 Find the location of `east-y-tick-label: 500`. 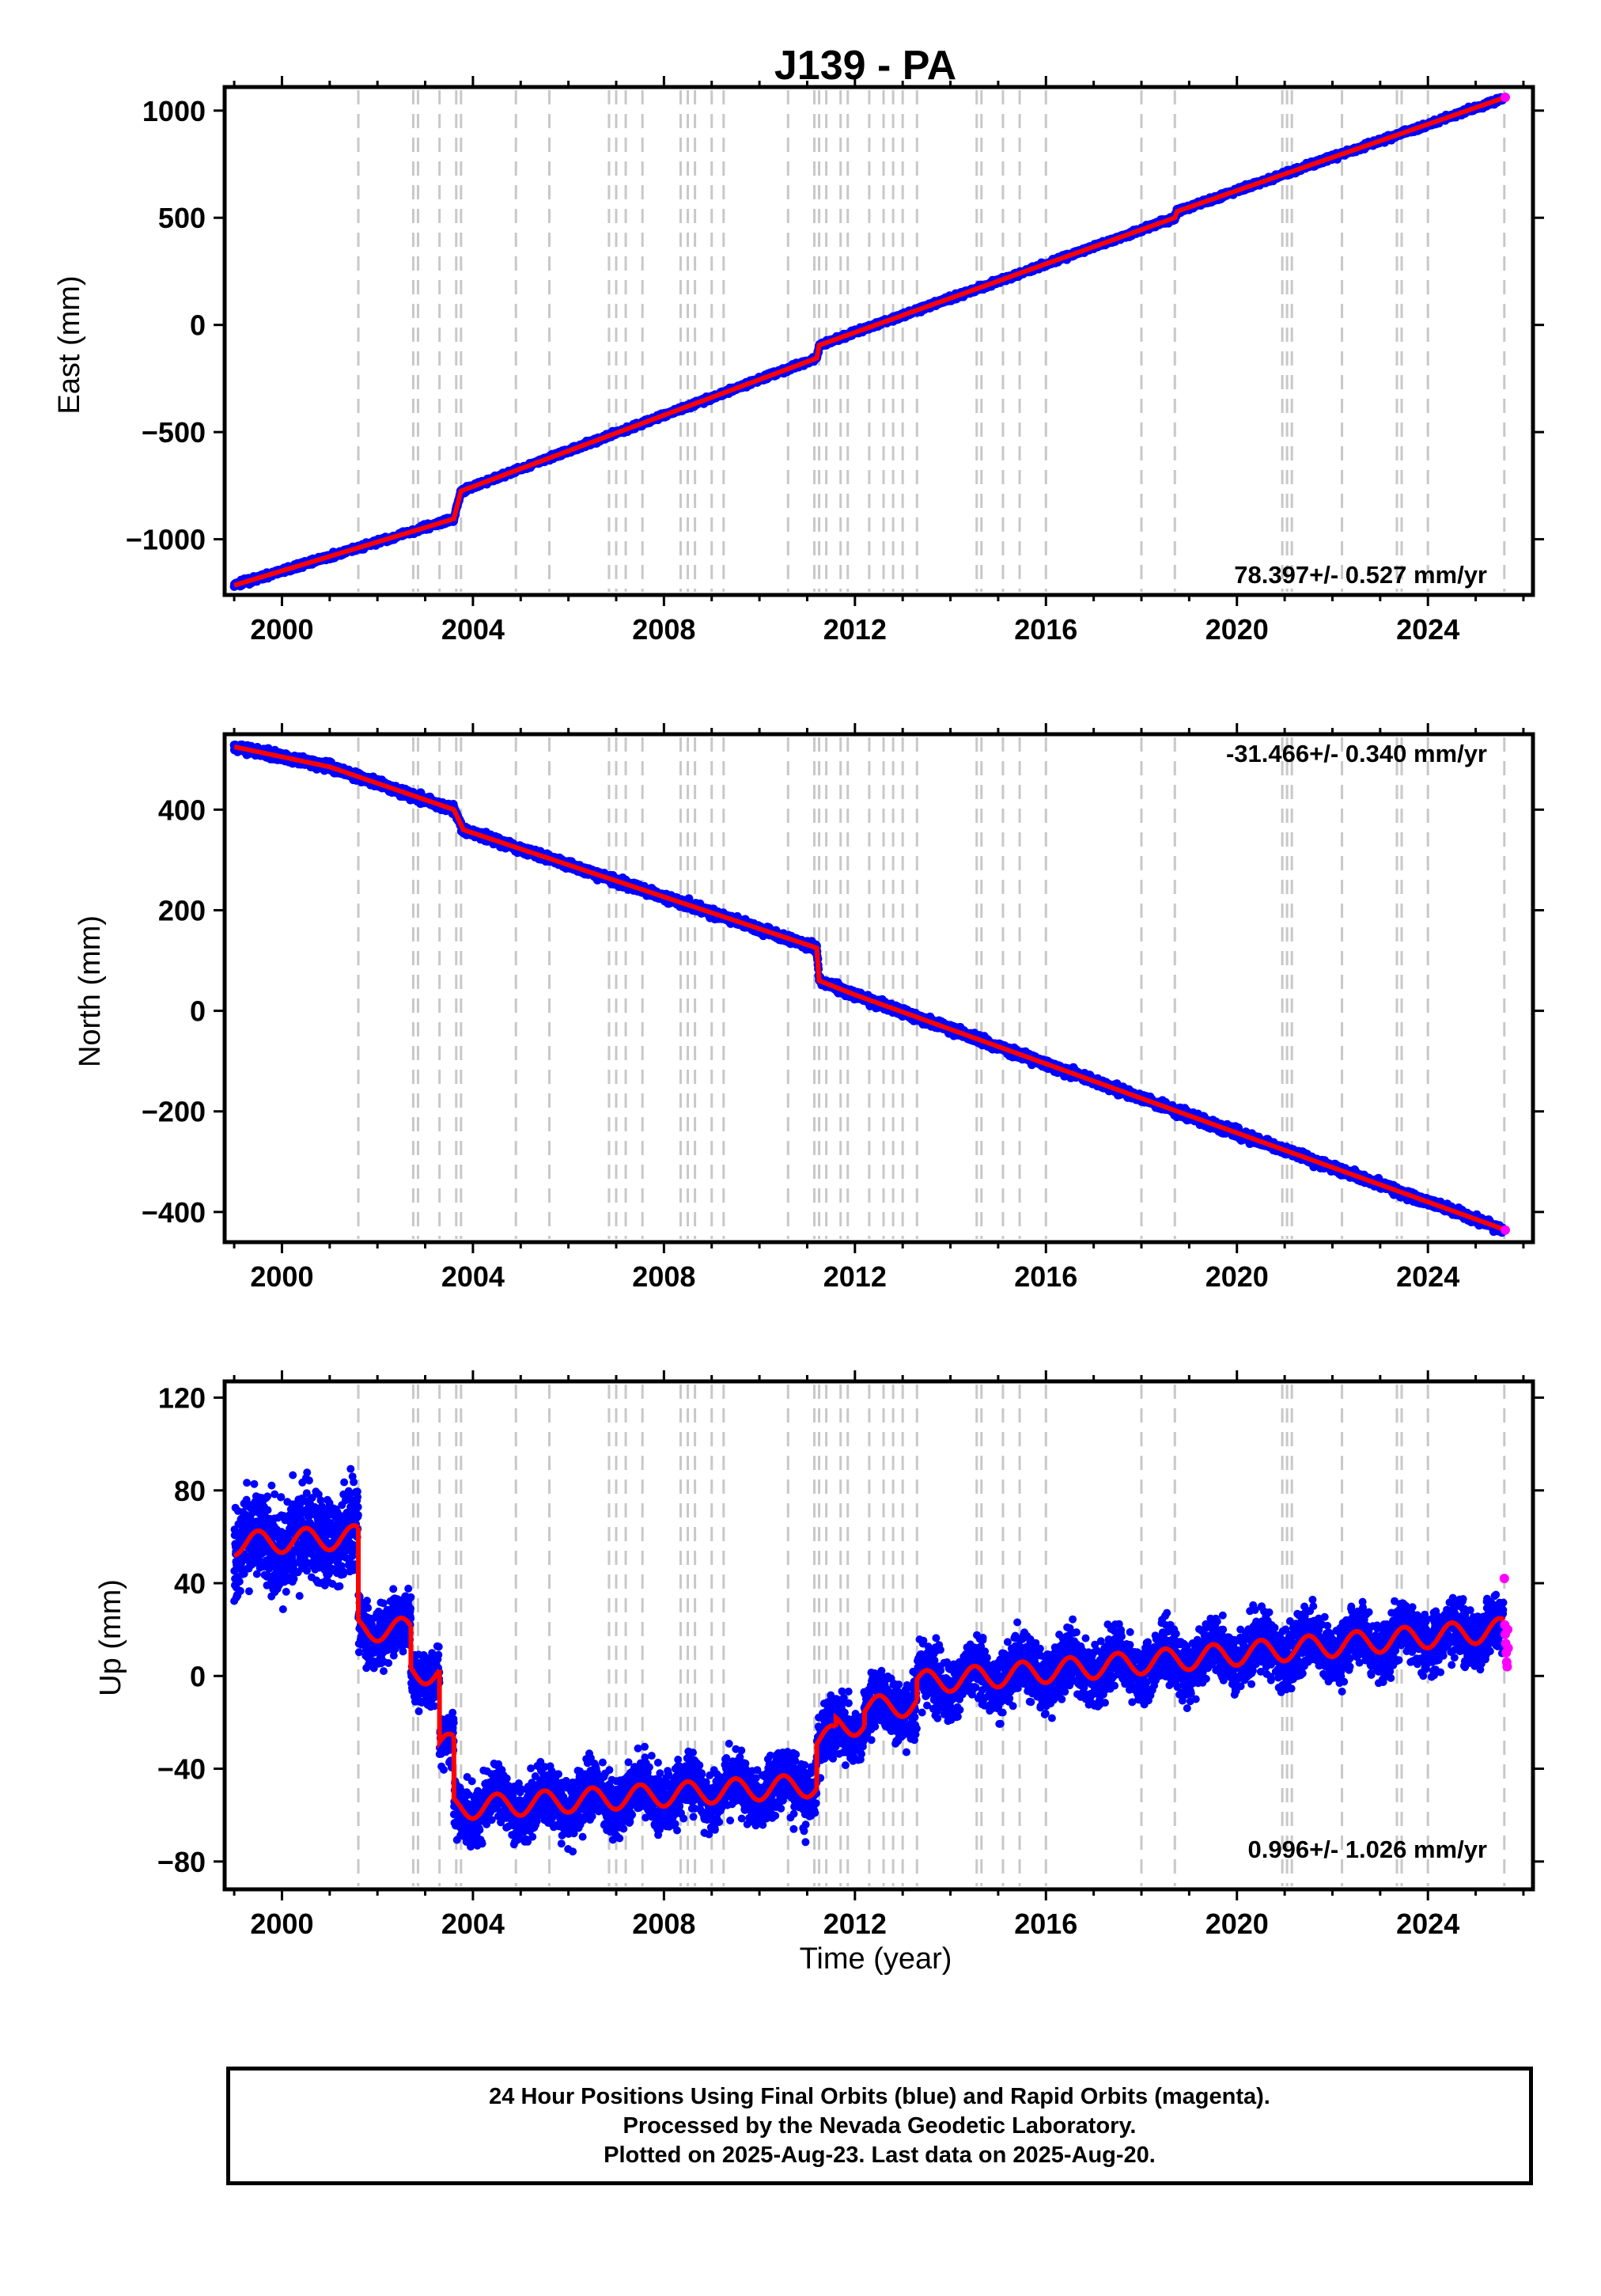

east-y-tick-label: 500 is located at coordinates (182, 218).